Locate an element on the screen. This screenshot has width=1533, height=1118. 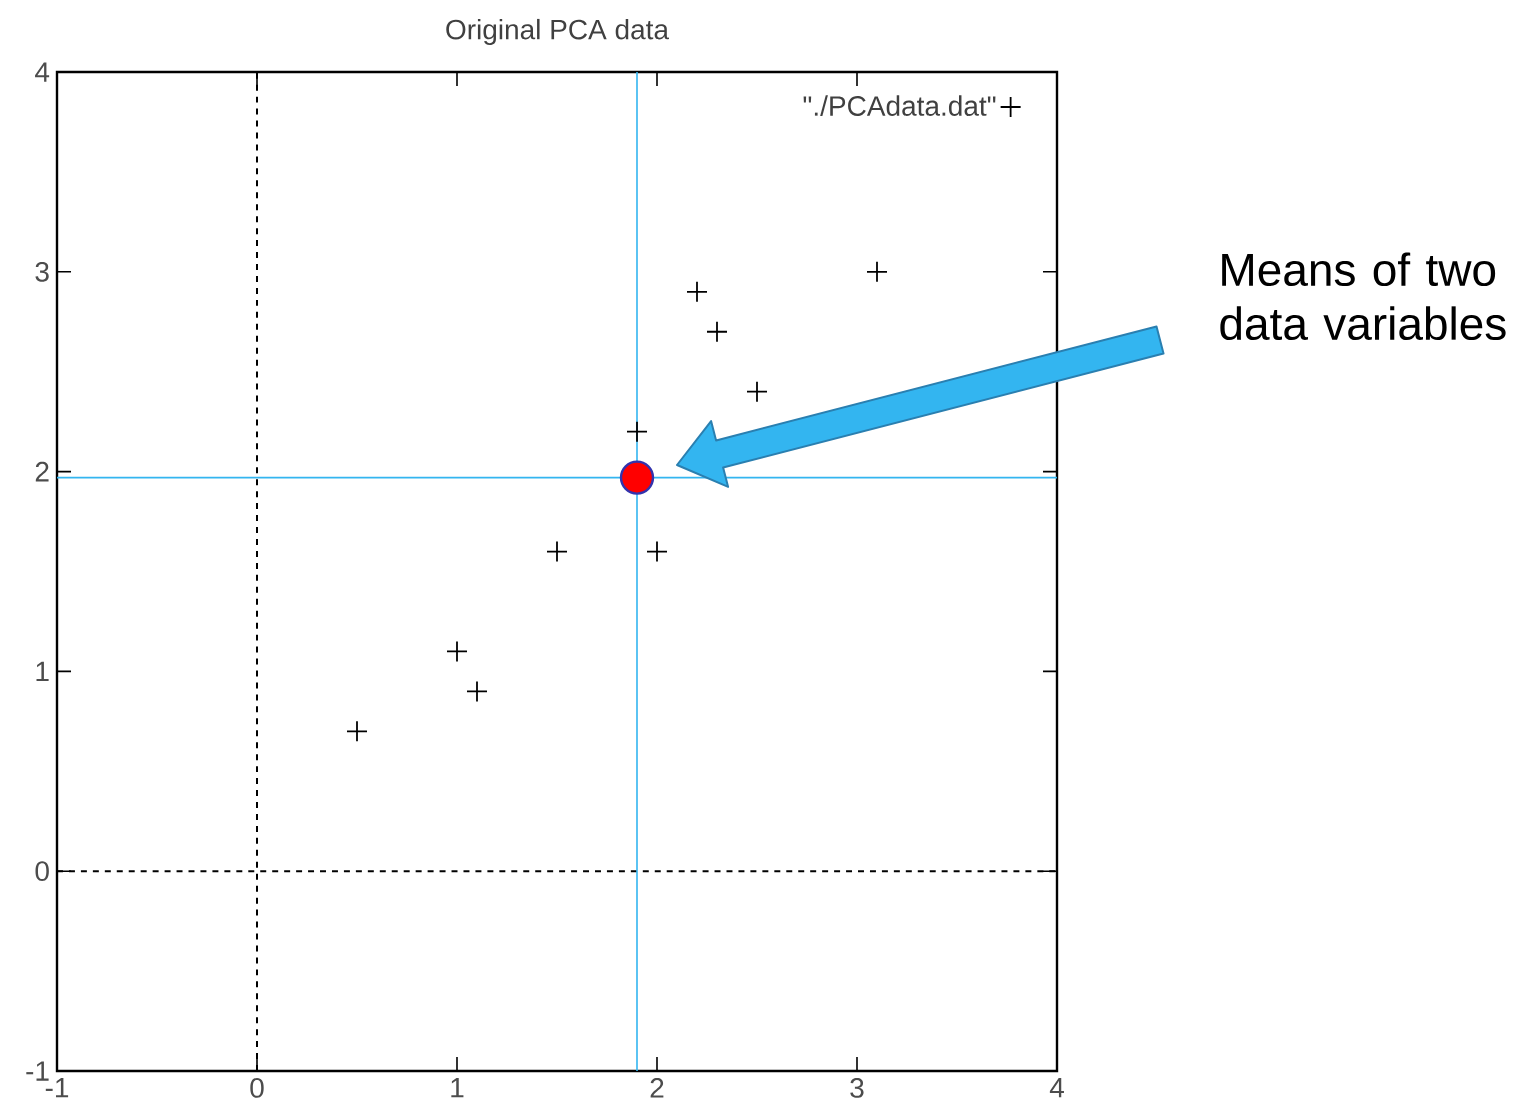
text: Means of two data variables is located at coordinates (1363, 296).